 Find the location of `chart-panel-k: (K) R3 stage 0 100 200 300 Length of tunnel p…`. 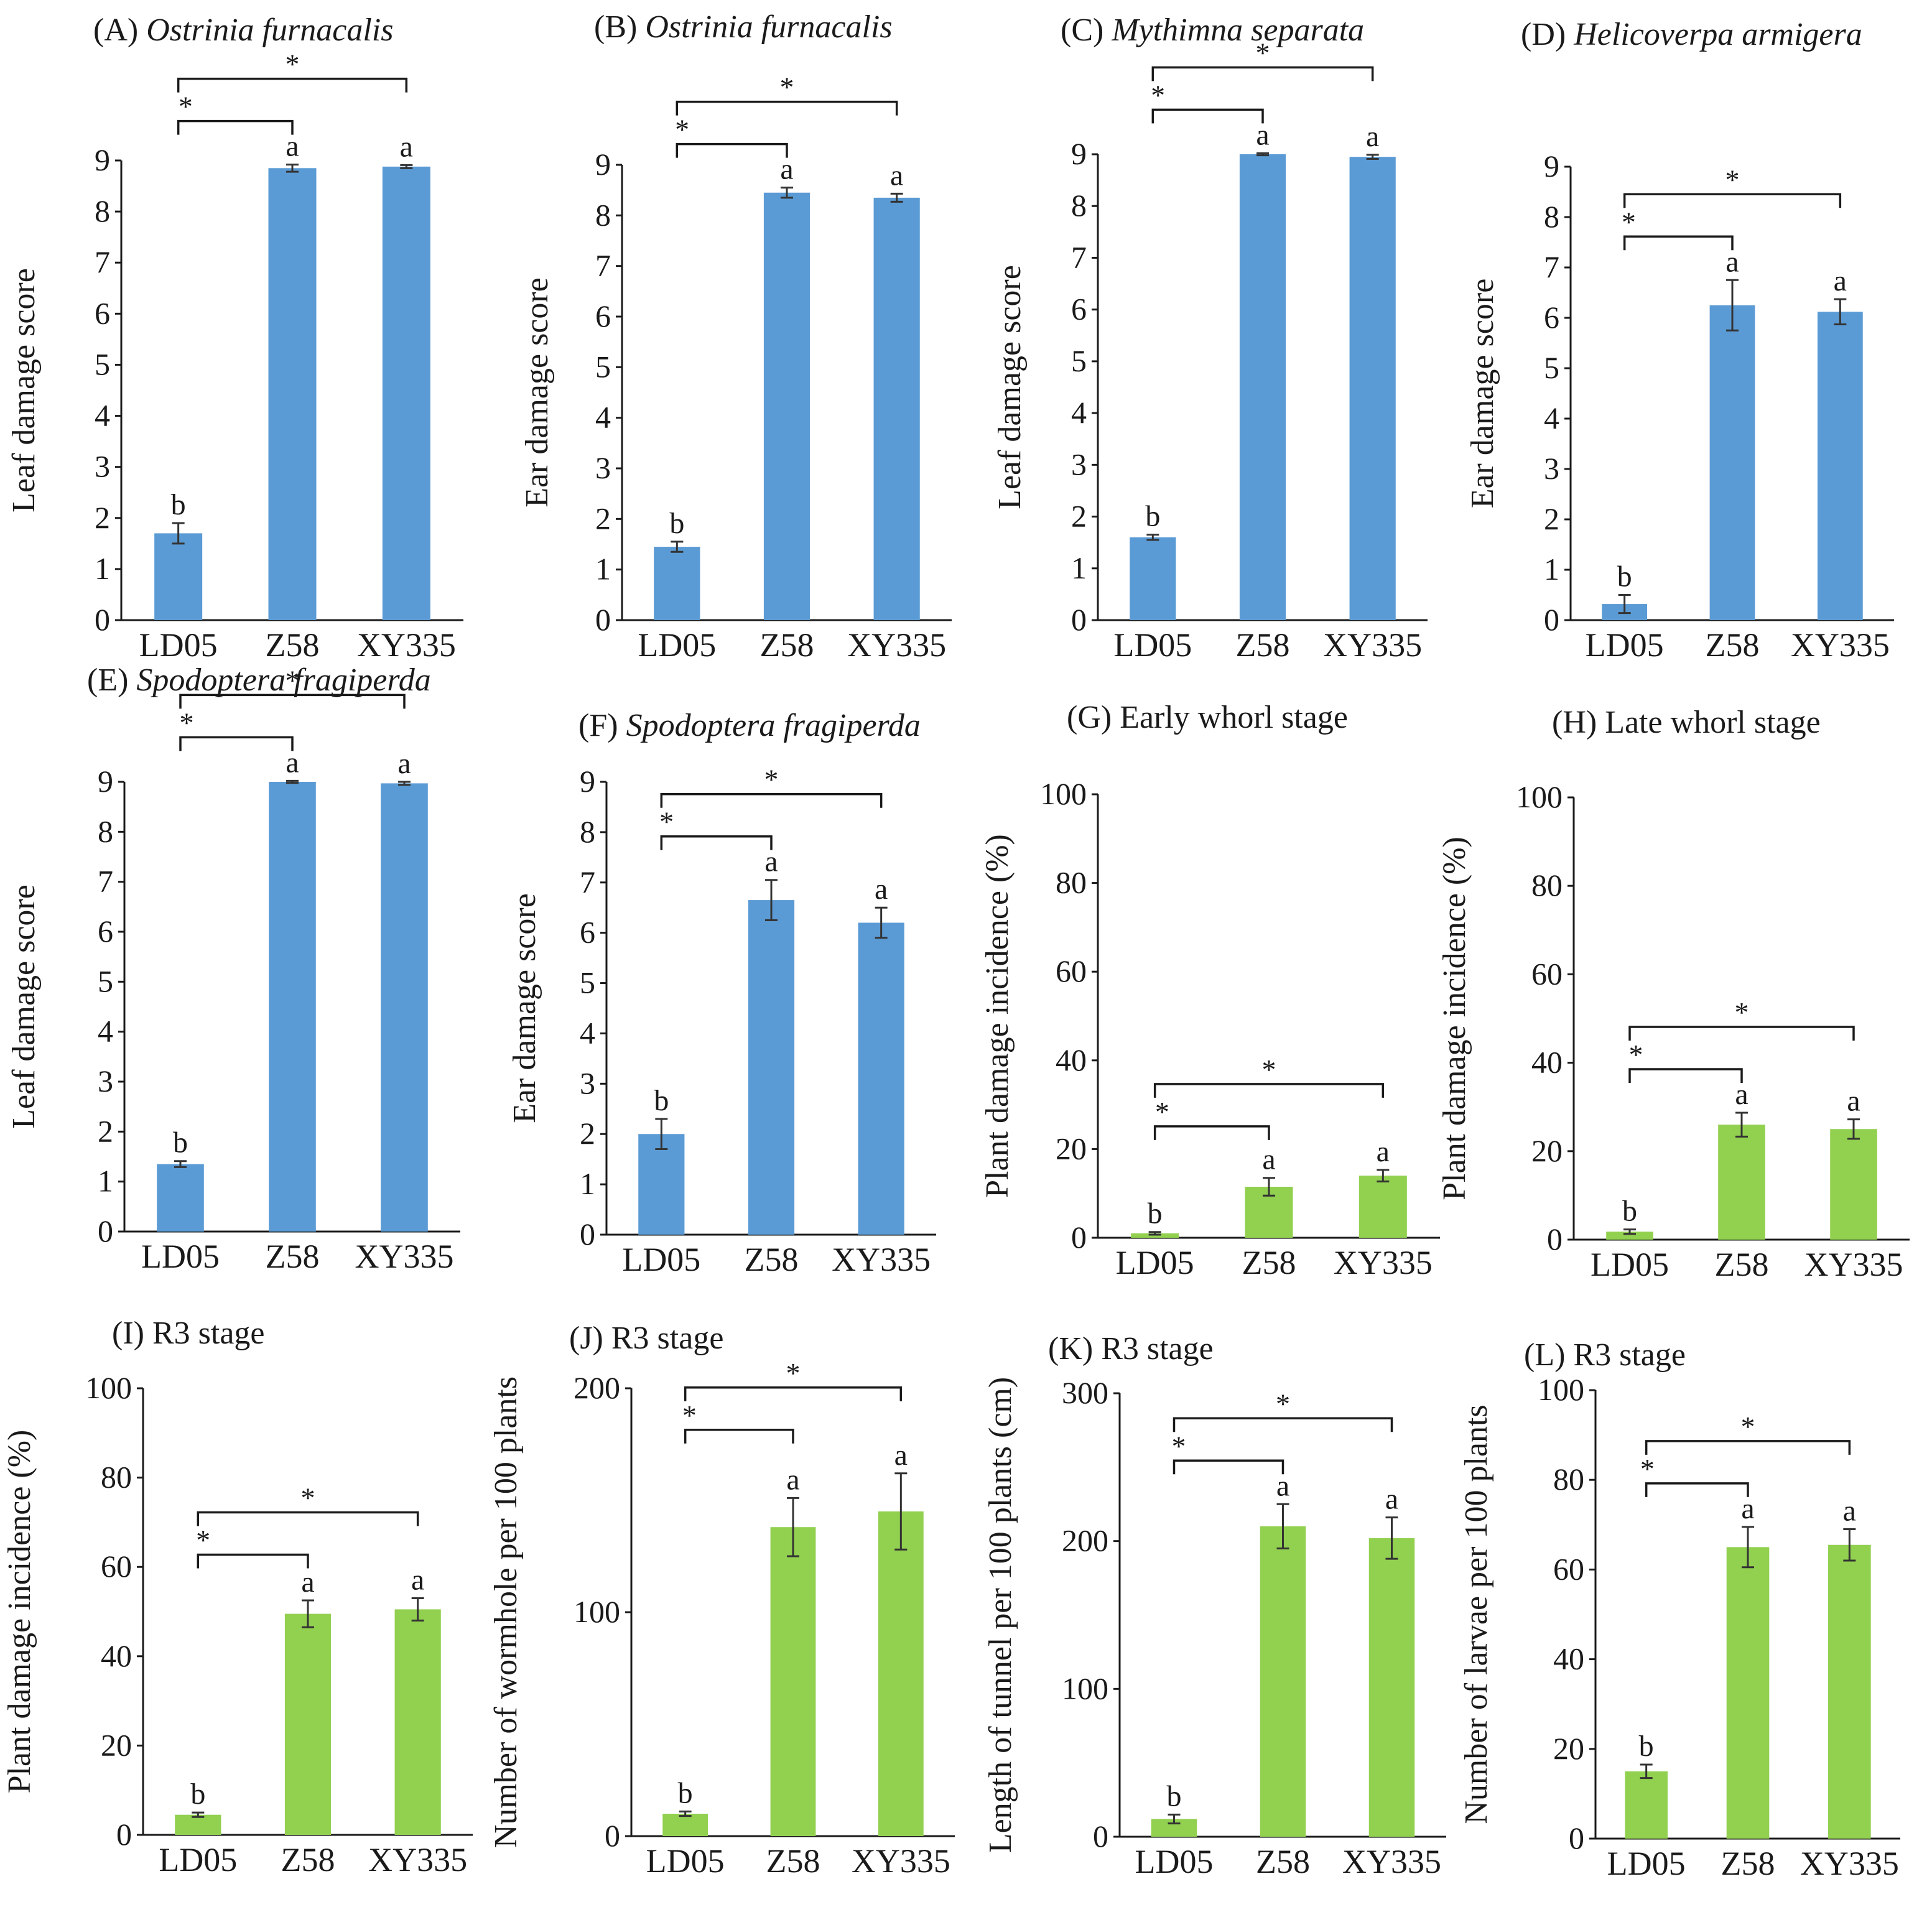

chart-panel-k: (K) R3 stage 0 100 200 300 Length of tunnel p… is located at coordinates (1214, 1605).